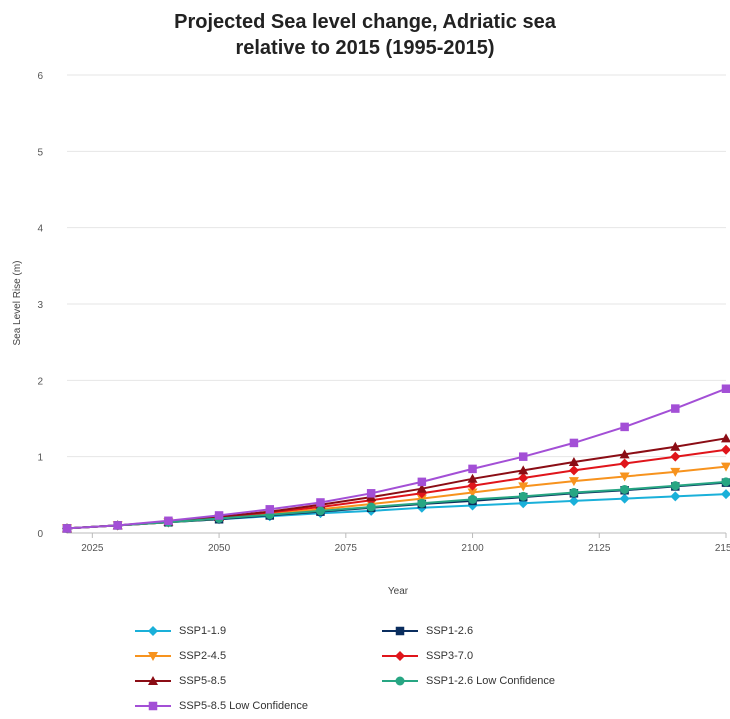 The height and width of the screenshot is (719, 730). I want to click on legend-item-ssp1-1-9: SSP1-1.9, so click(179, 631).